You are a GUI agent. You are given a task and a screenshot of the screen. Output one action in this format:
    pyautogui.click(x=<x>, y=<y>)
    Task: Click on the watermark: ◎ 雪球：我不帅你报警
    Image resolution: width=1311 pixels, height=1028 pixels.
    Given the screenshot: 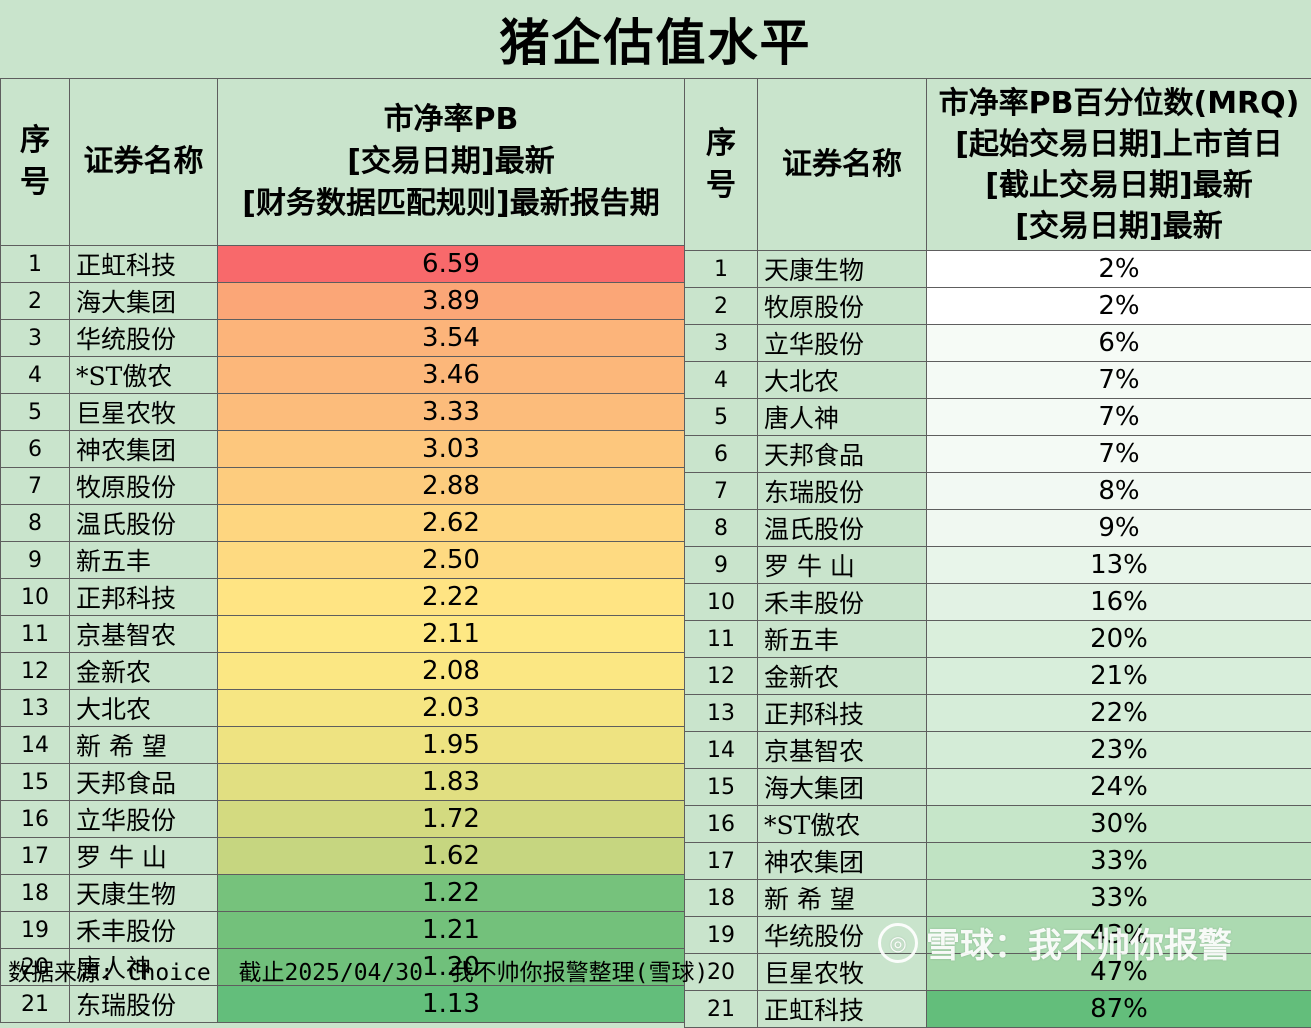 What is the action you would take?
    pyautogui.click(x=1055, y=942)
    